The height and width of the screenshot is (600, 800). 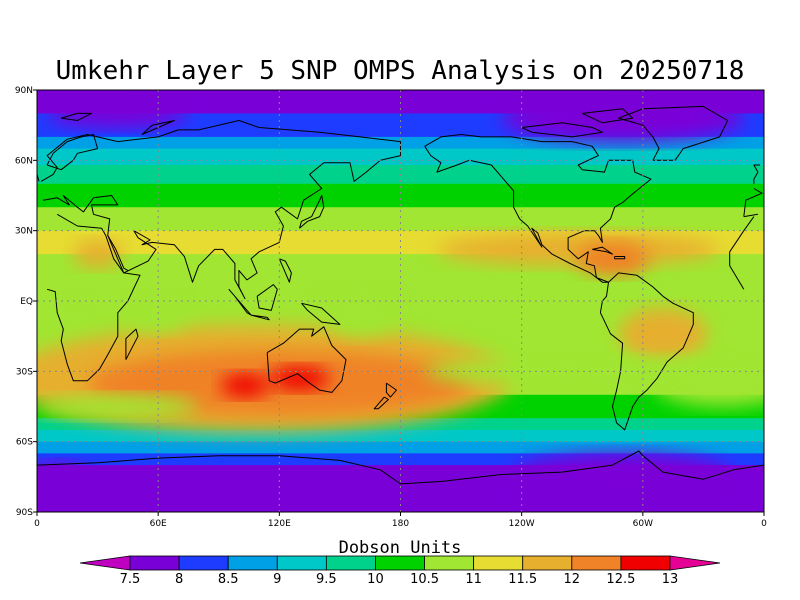 What do you see at coordinates (24, 513) in the screenshot?
I see `y-tick-label: 90S` at bounding box center [24, 513].